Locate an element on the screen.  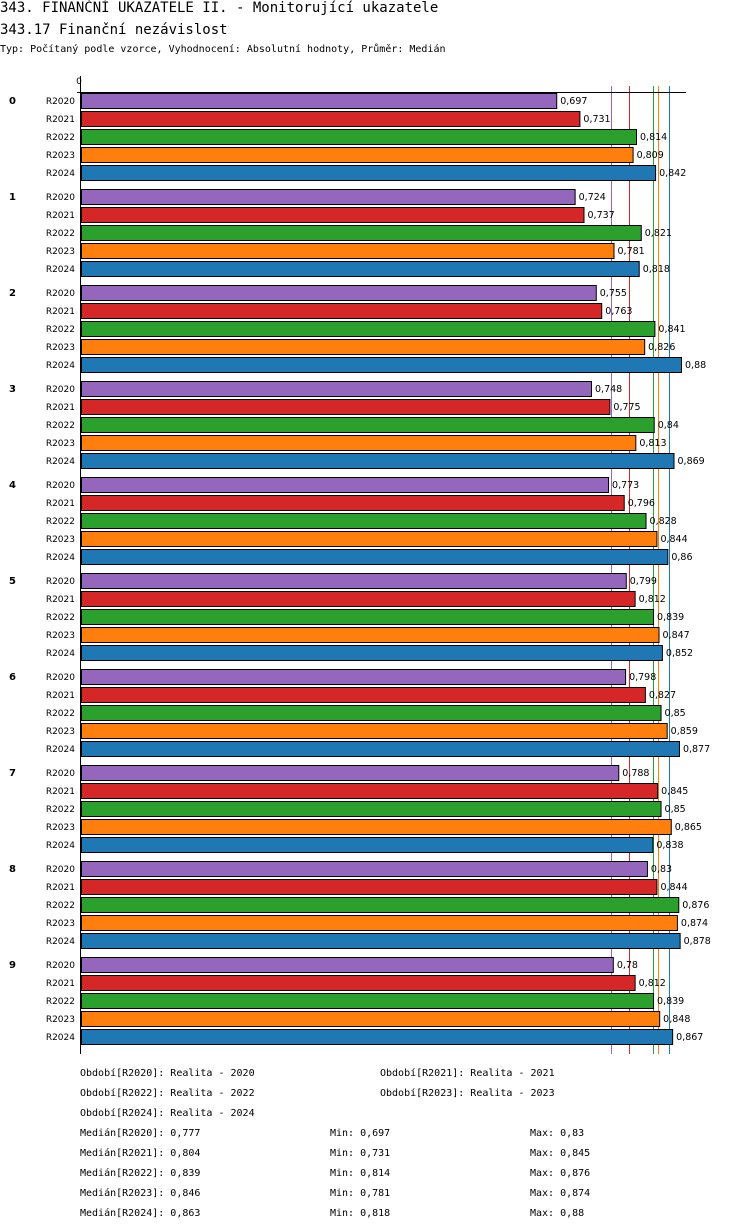
median-r2020: Medián[R2020]: 0,777 is located at coordinates (140, 1133).